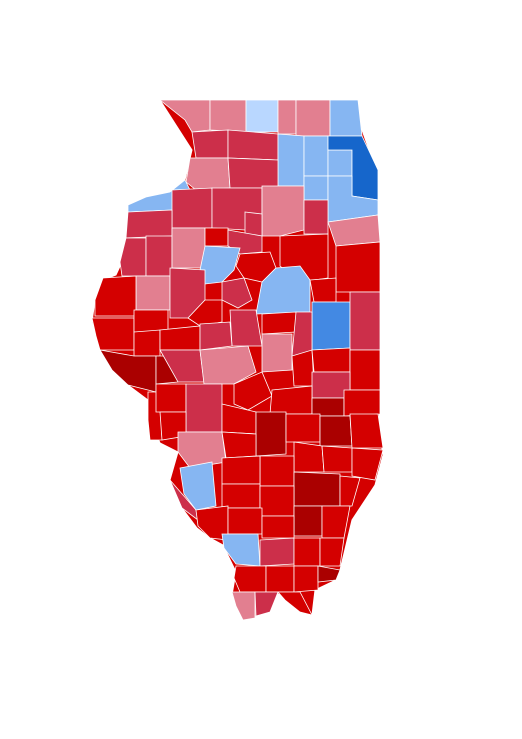 The width and height of the screenshot is (522, 739). Describe the element at coordinates (350, 491) in the screenshot. I see `county-wabash` at that location.